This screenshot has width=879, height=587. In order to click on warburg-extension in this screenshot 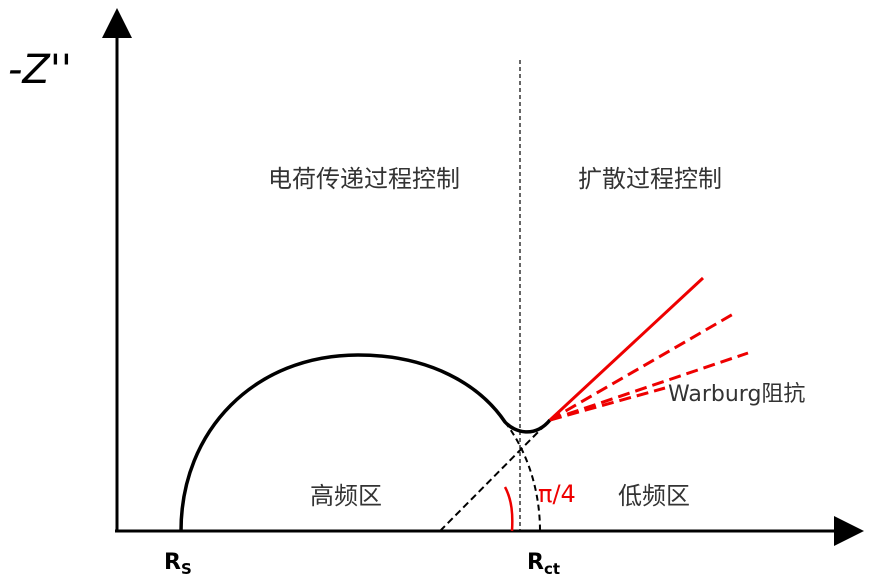, I will do `click(495, 475)`.